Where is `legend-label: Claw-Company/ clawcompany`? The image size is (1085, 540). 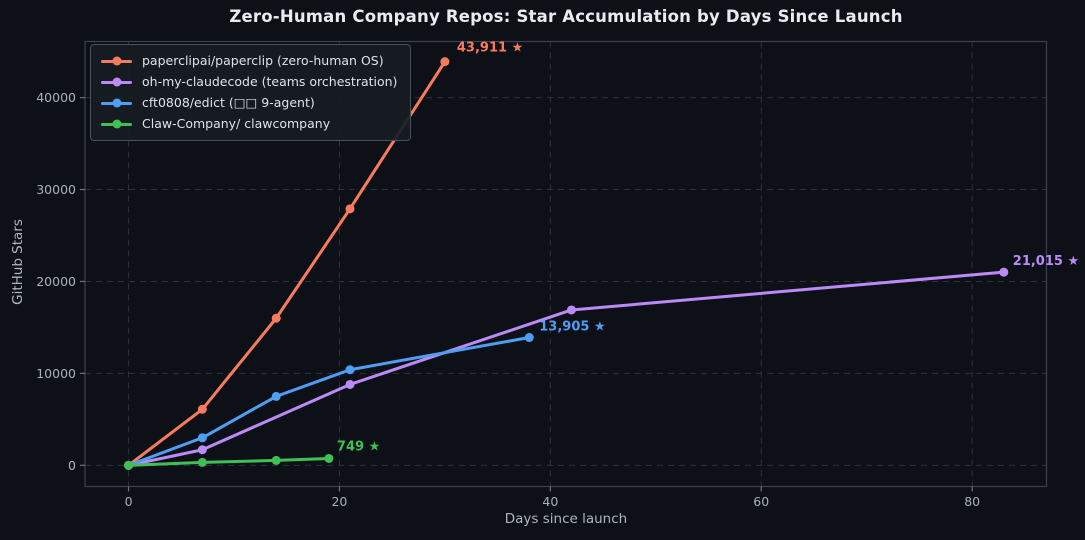
legend-label: Claw-Company/ clawcompany is located at coordinates (236, 123).